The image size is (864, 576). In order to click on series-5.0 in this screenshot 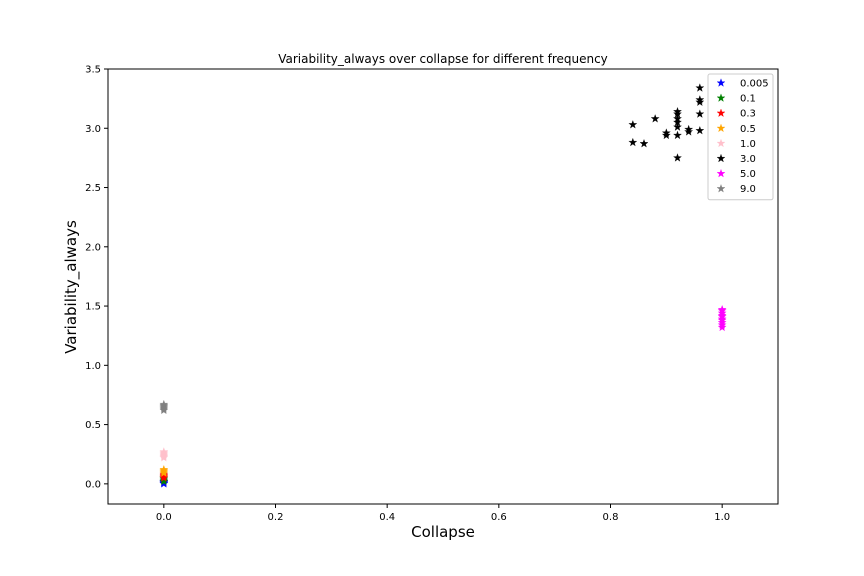, I will do `click(722, 318)`.